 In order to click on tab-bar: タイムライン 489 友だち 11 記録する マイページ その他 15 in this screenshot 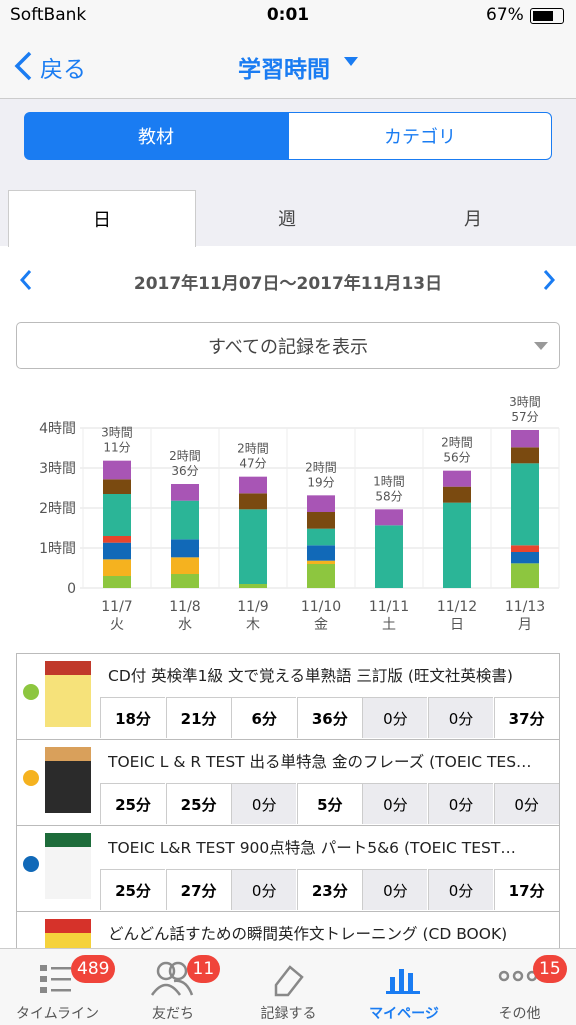, I will do `click(288, 986)`.